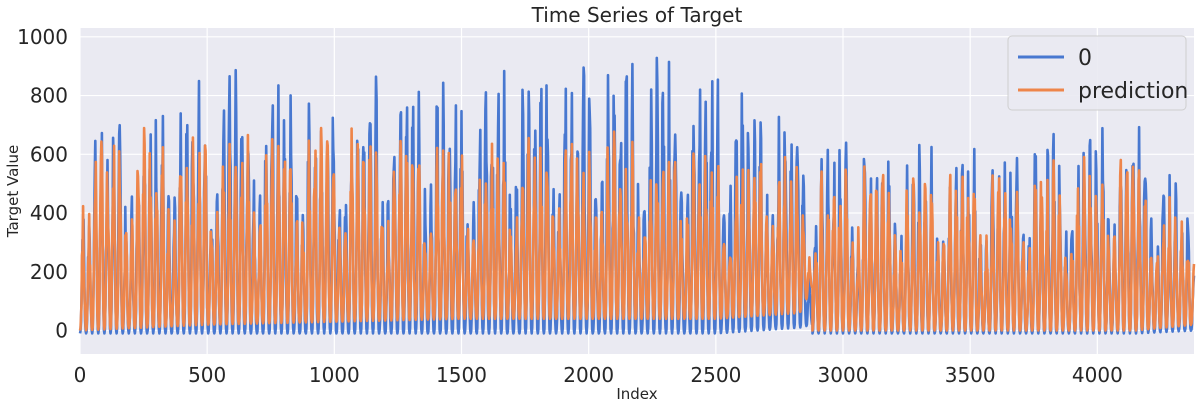  Describe the element at coordinates (1097, 375) in the screenshot. I see `x-tick-label: 4000` at that location.